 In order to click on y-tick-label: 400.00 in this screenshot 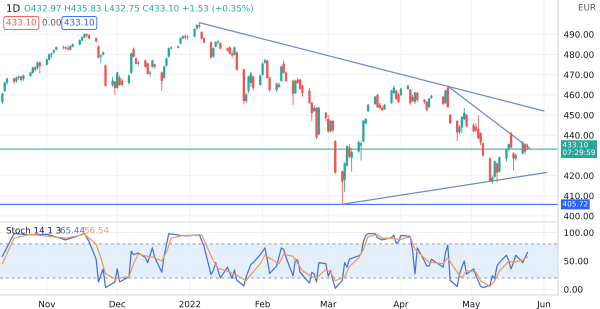, I will do `click(579, 216)`.